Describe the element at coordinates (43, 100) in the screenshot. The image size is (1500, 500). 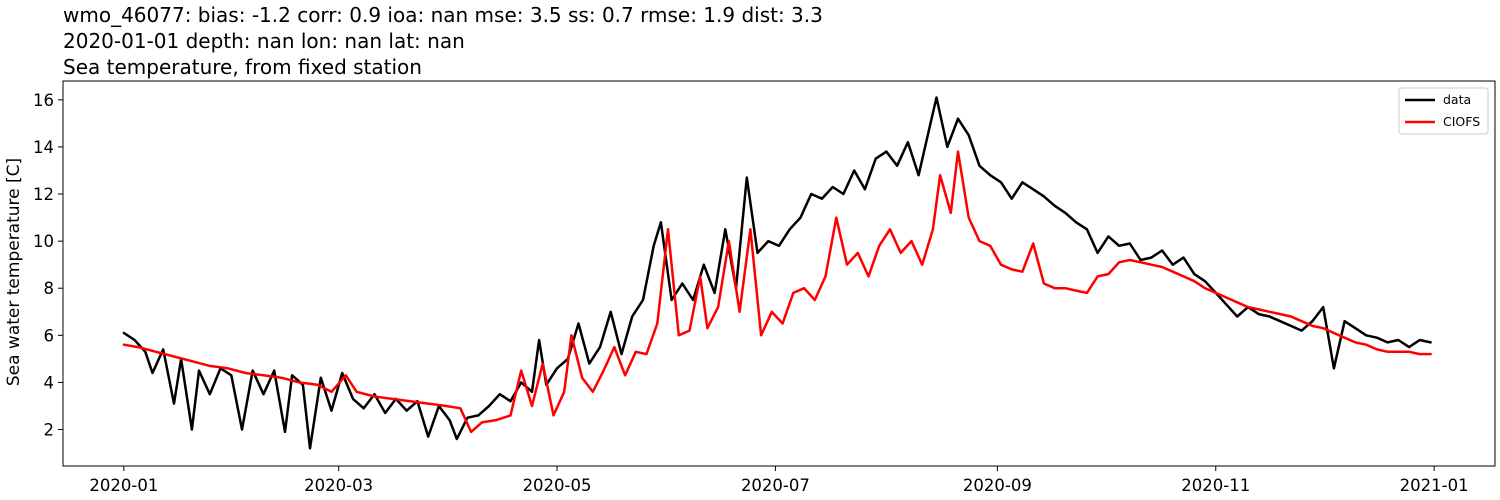
I see `y-tick-label: 16` at that location.